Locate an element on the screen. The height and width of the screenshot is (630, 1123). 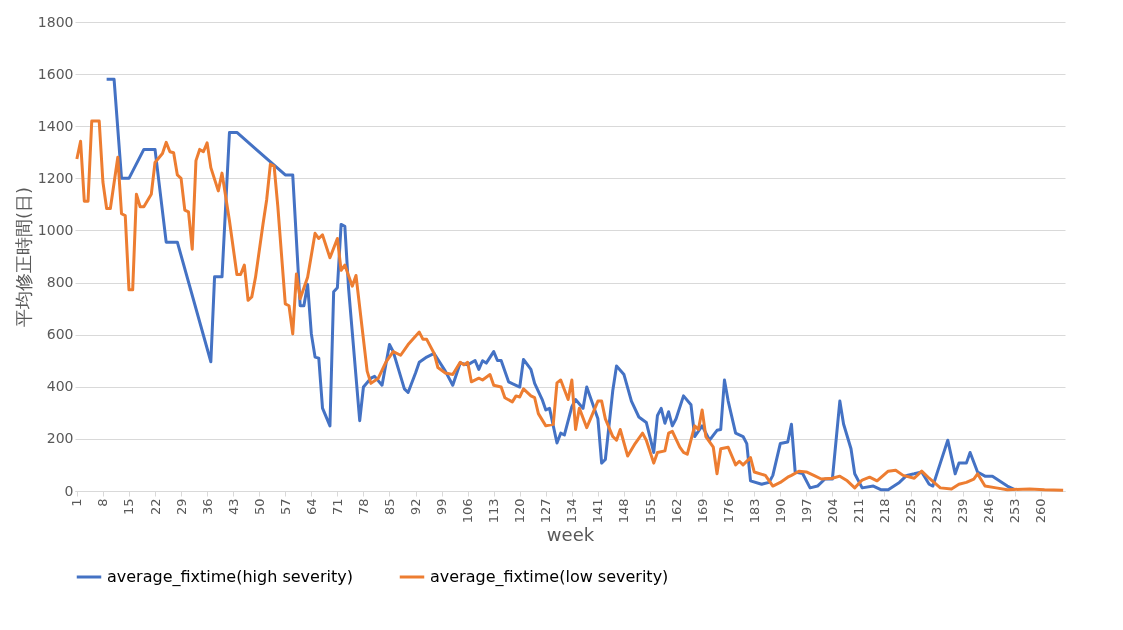
x-tick-label: 78 is located at coordinates (363, 507).